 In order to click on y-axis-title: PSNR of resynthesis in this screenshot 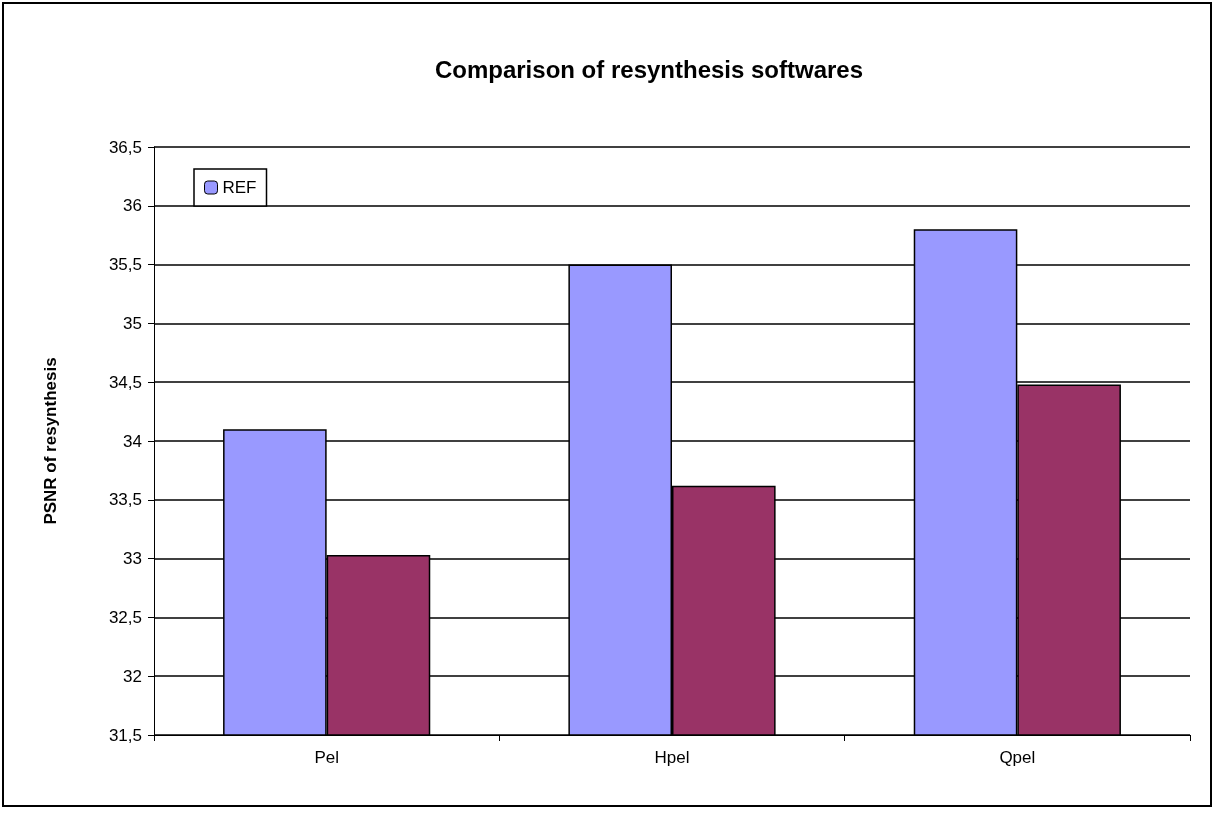, I will do `click(50, 441)`.